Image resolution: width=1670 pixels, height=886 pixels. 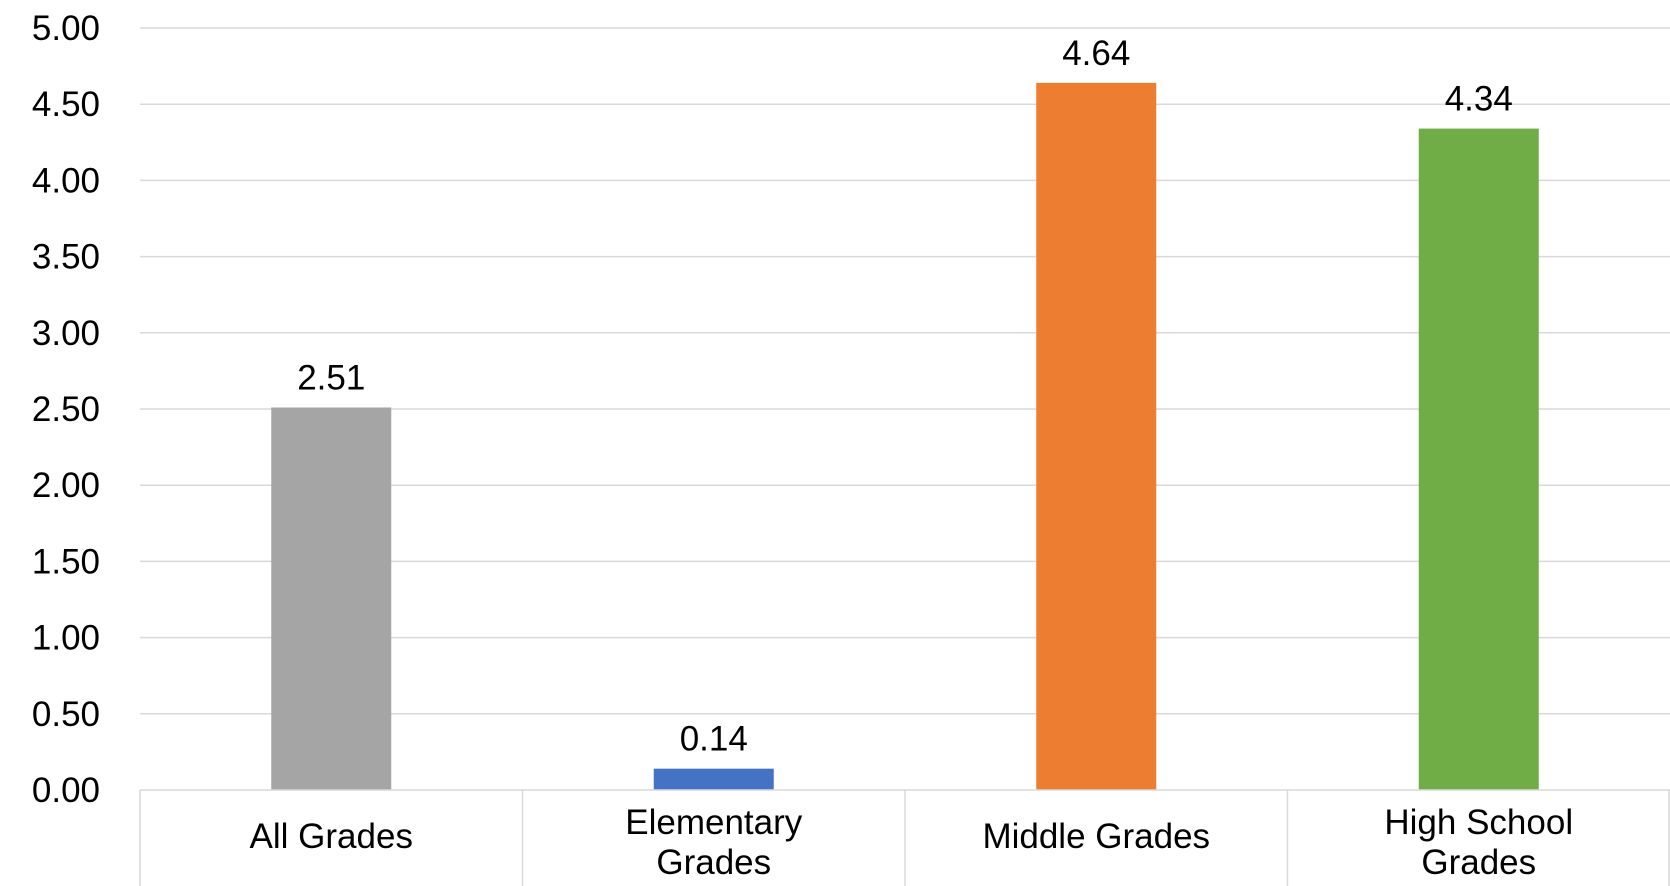 I want to click on y-tick-label: 3.00, so click(x=66, y=333).